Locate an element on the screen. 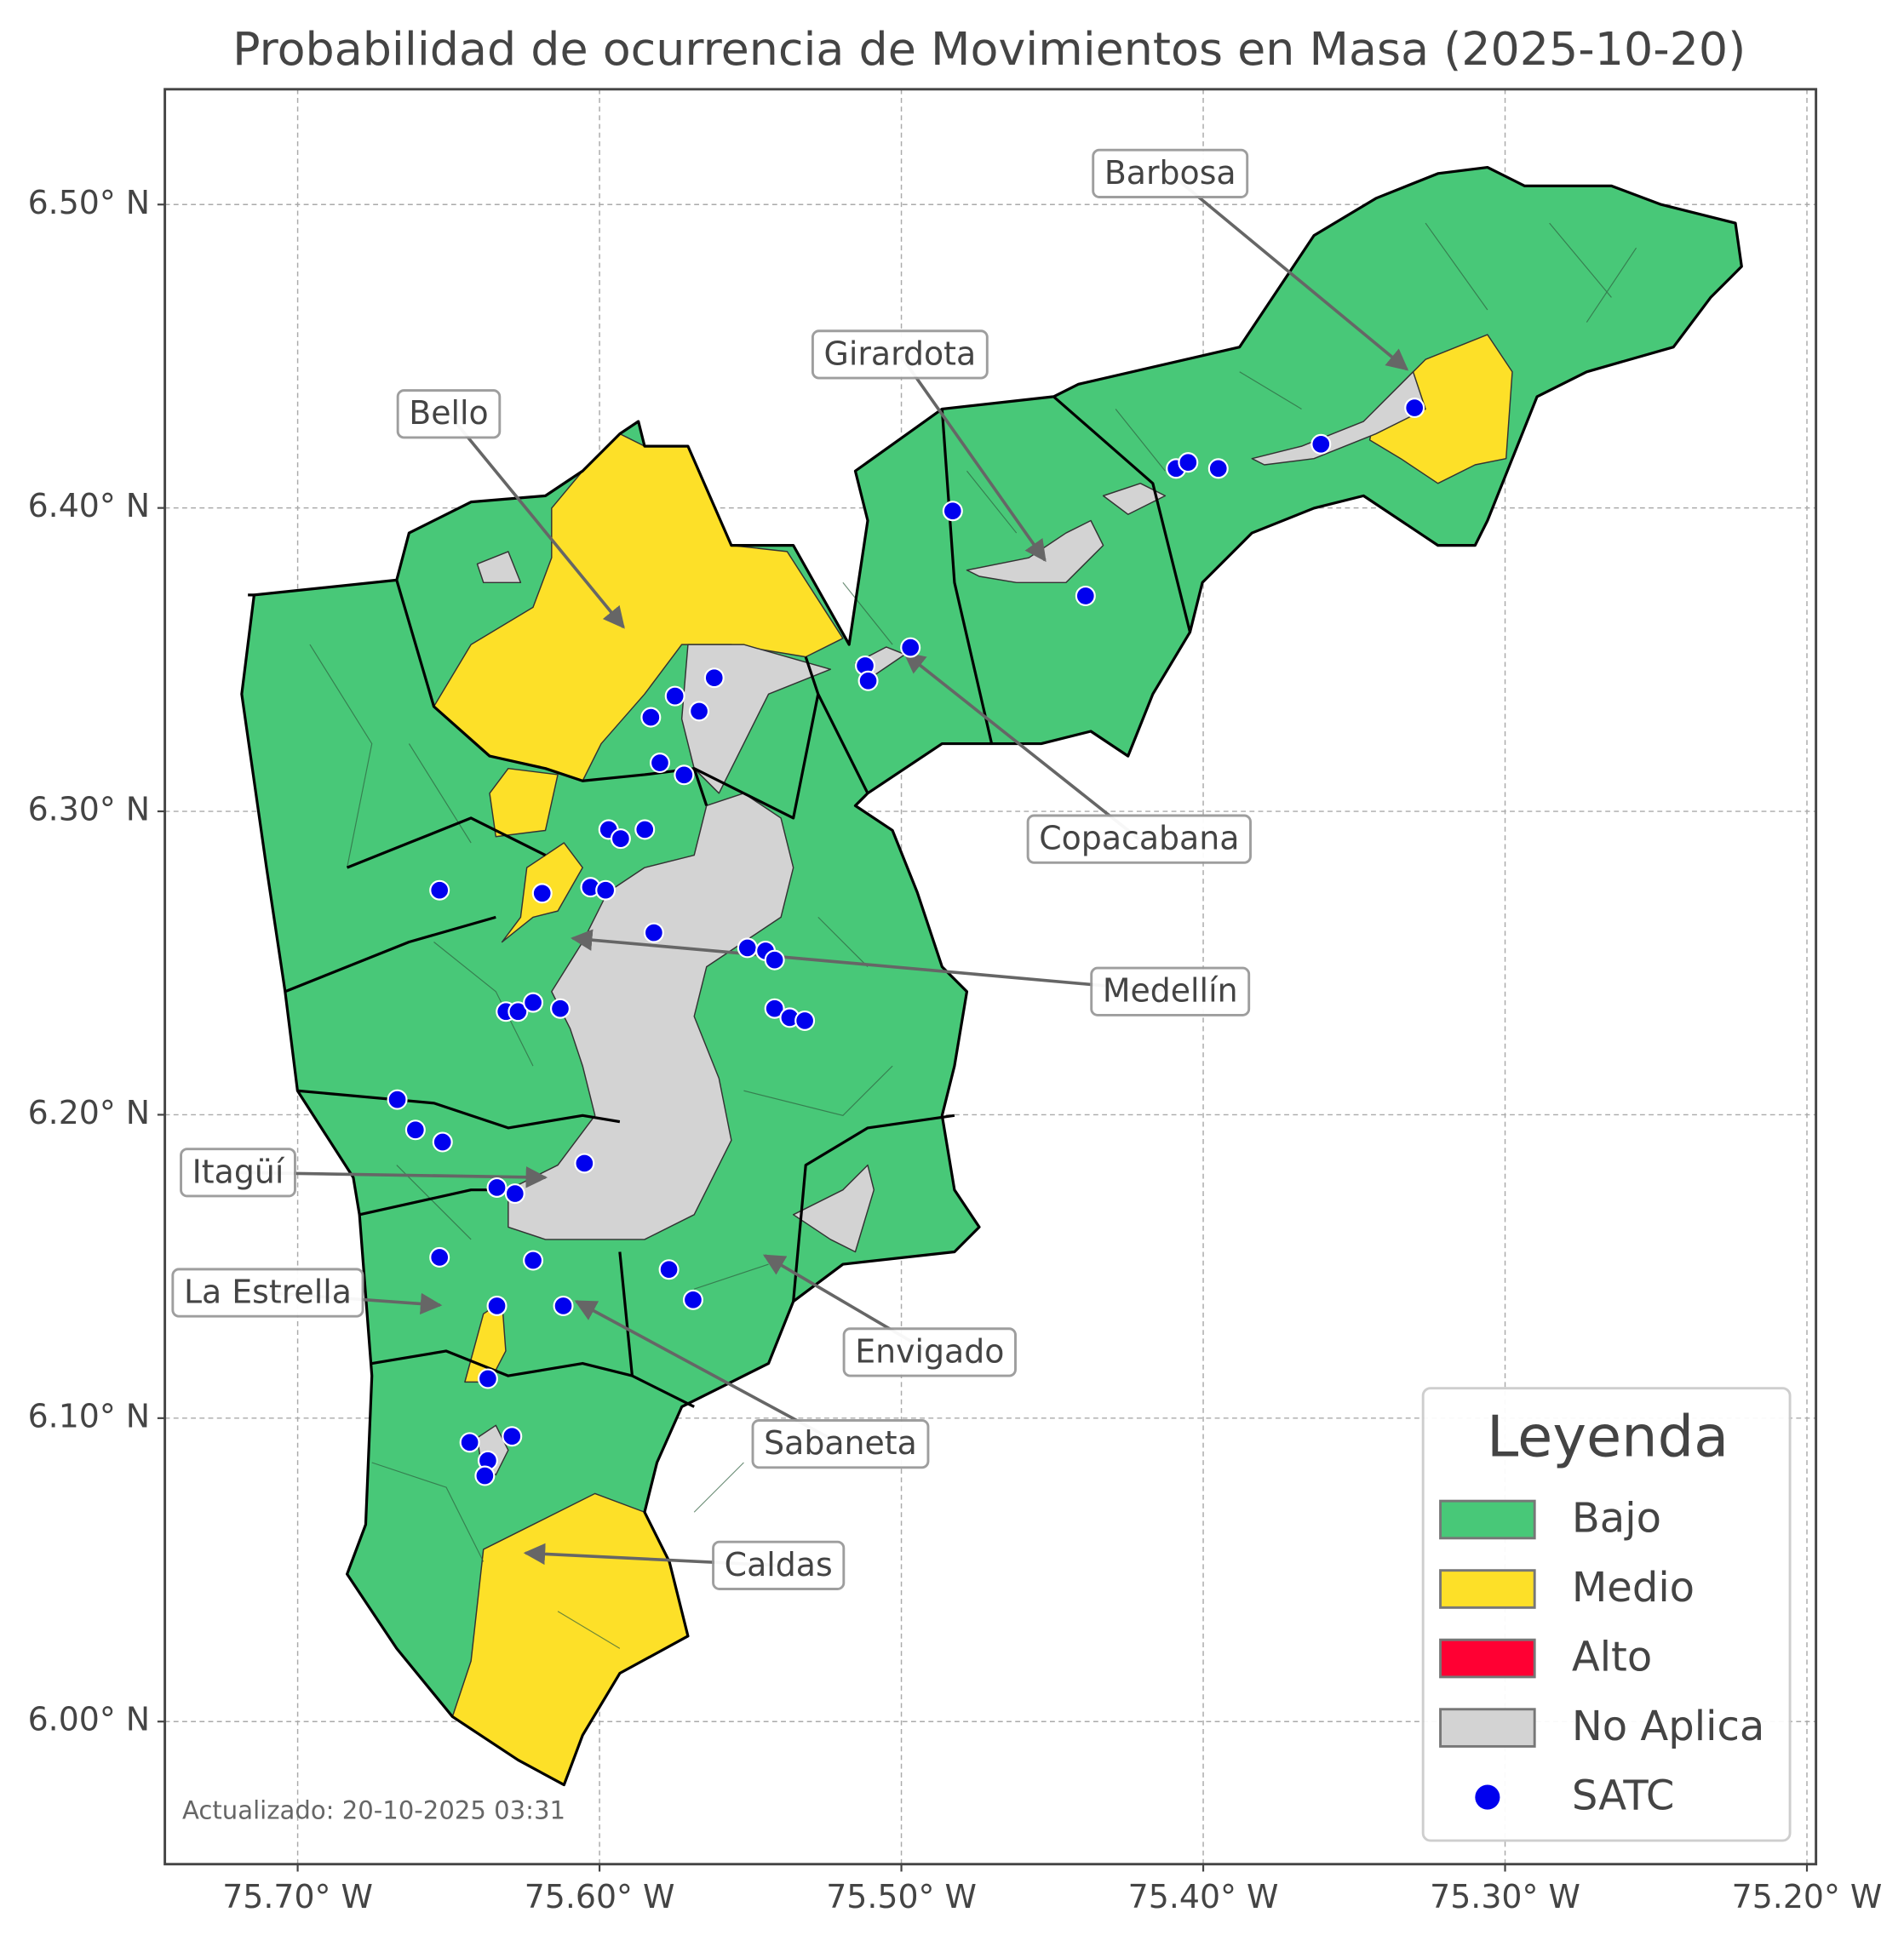  annotation-label: Bello is located at coordinates (448, 413).